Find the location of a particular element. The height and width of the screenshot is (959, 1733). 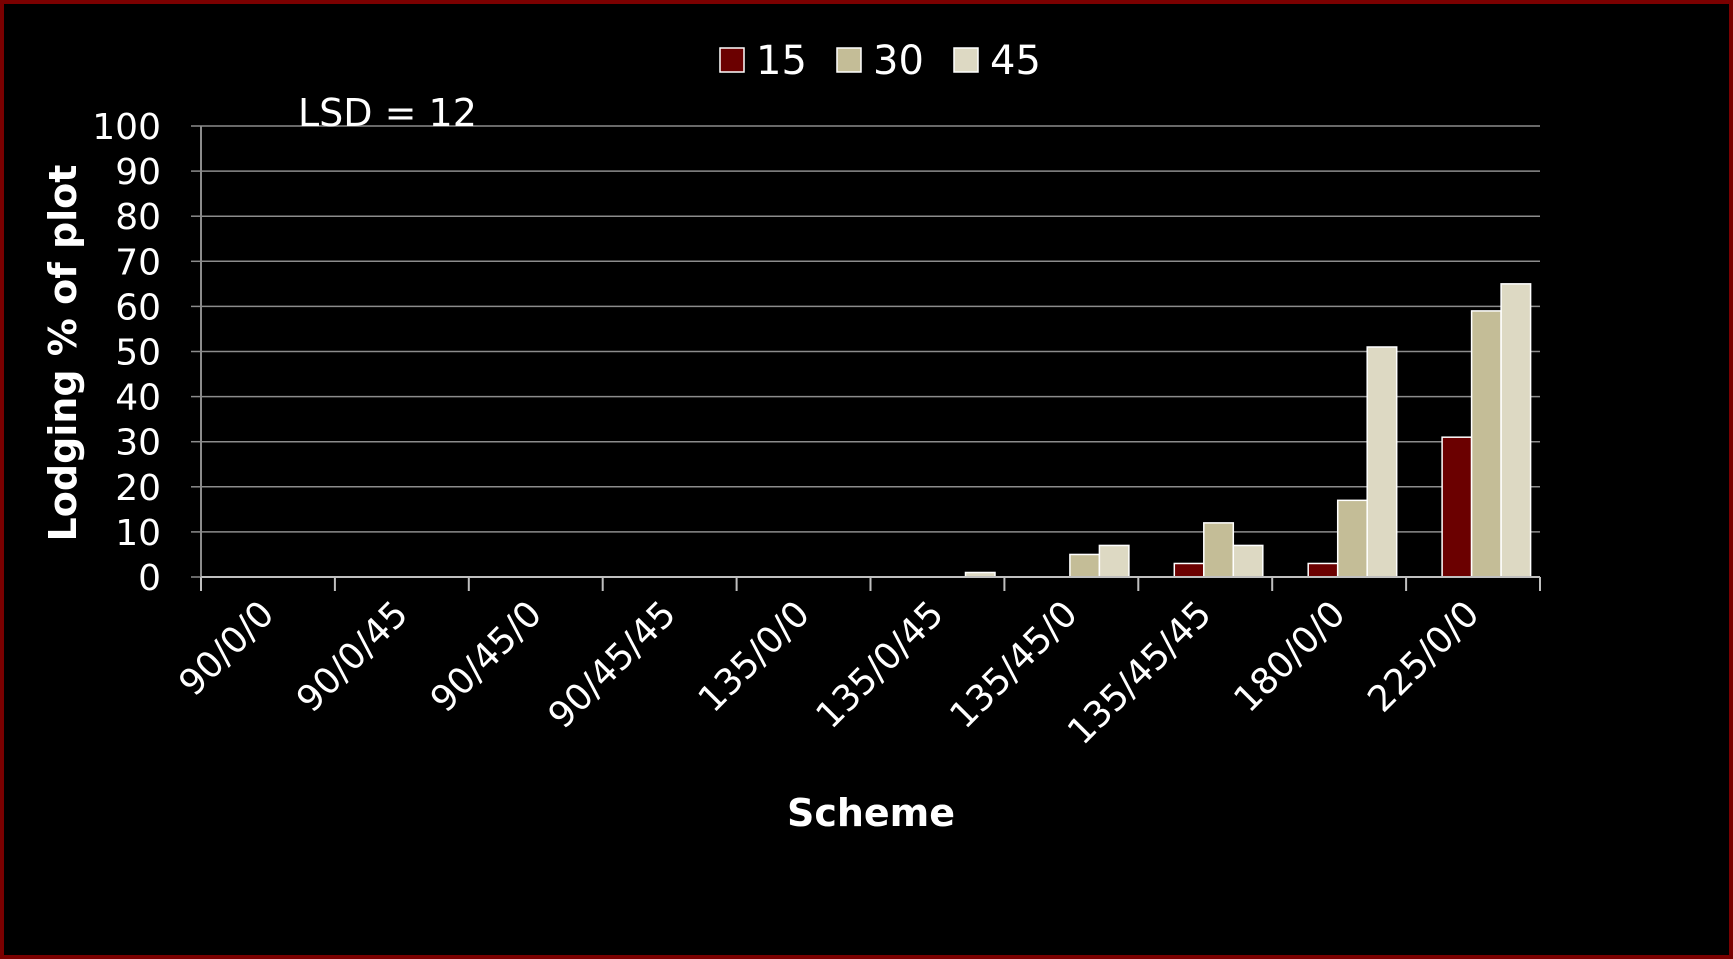

legend-label-30: 30 is located at coordinates (898, 61).